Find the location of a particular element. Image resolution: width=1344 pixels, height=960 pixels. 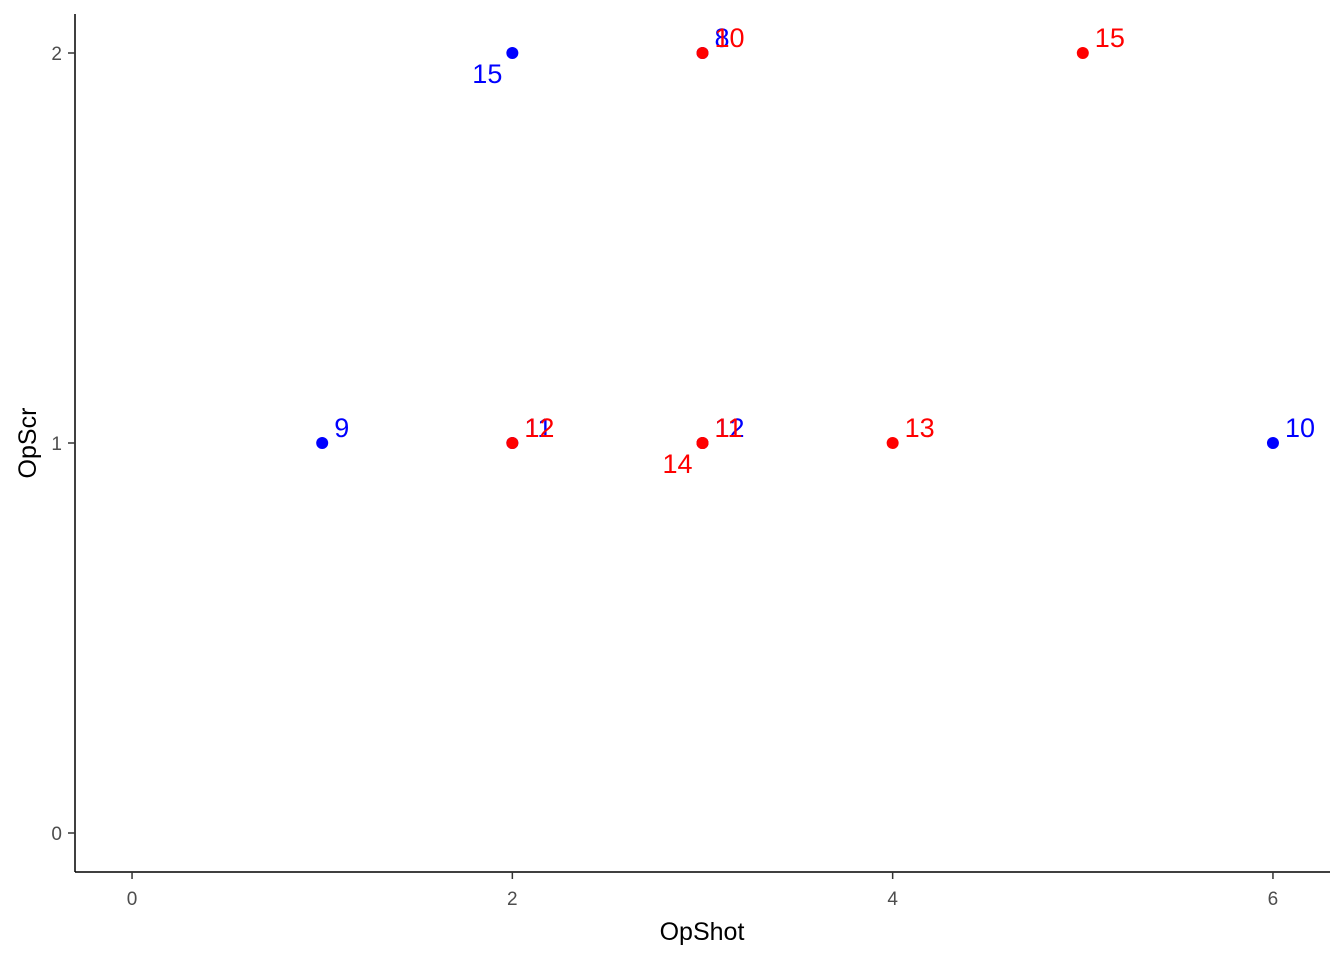

x-tick-label: 4 is located at coordinates (892, 899).